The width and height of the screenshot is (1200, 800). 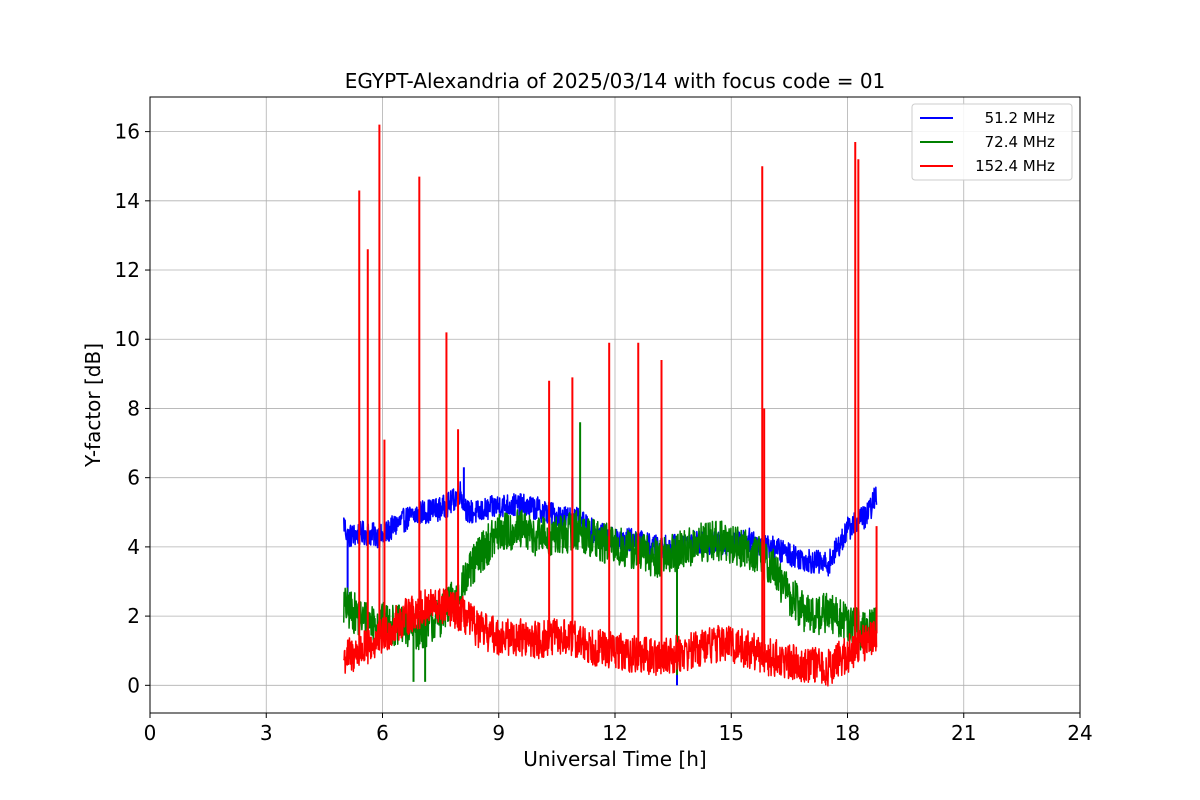 What do you see at coordinates (127, 270) in the screenshot?
I see `y-tick-label: 12` at bounding box center [127, 270].